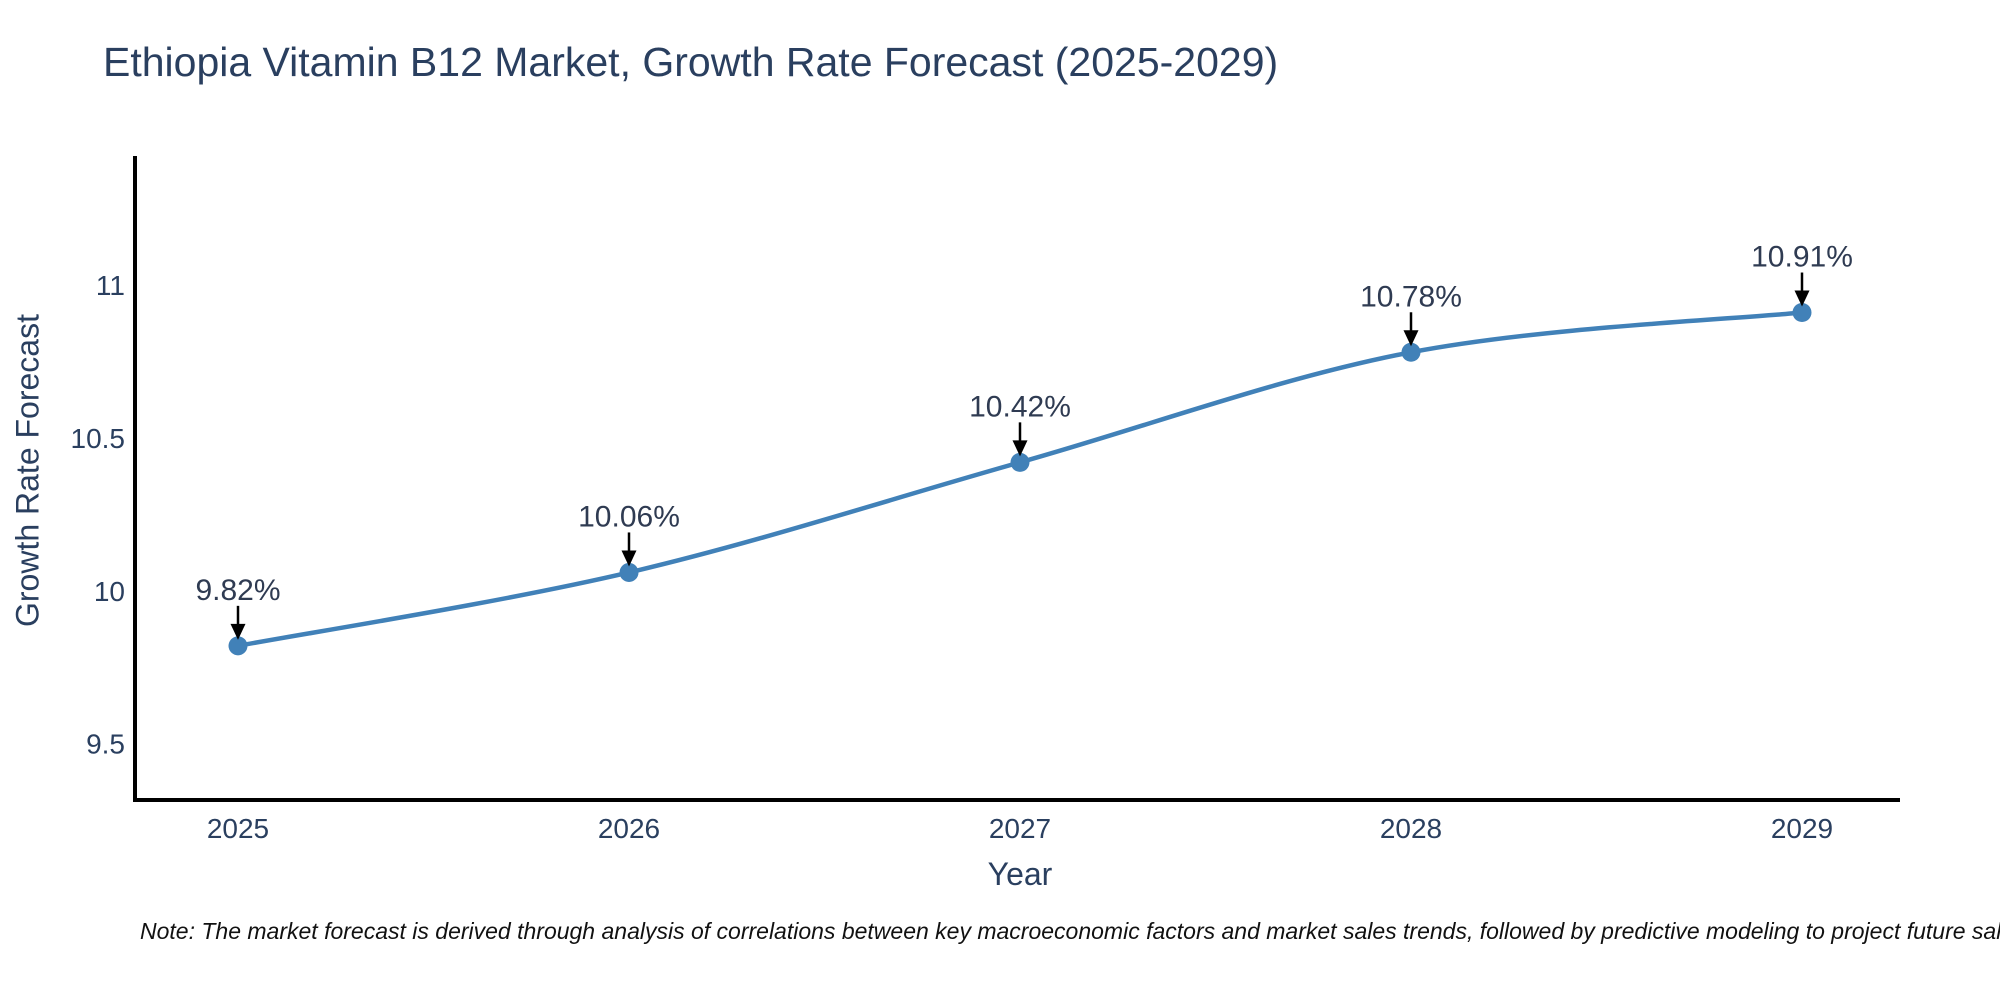 This screenshot has height=1000, width=2000. What do you see at coordinates (105, 744) in the screenshot?
I see `y-tick-label: 9.5` at bounding box center [105, 744].